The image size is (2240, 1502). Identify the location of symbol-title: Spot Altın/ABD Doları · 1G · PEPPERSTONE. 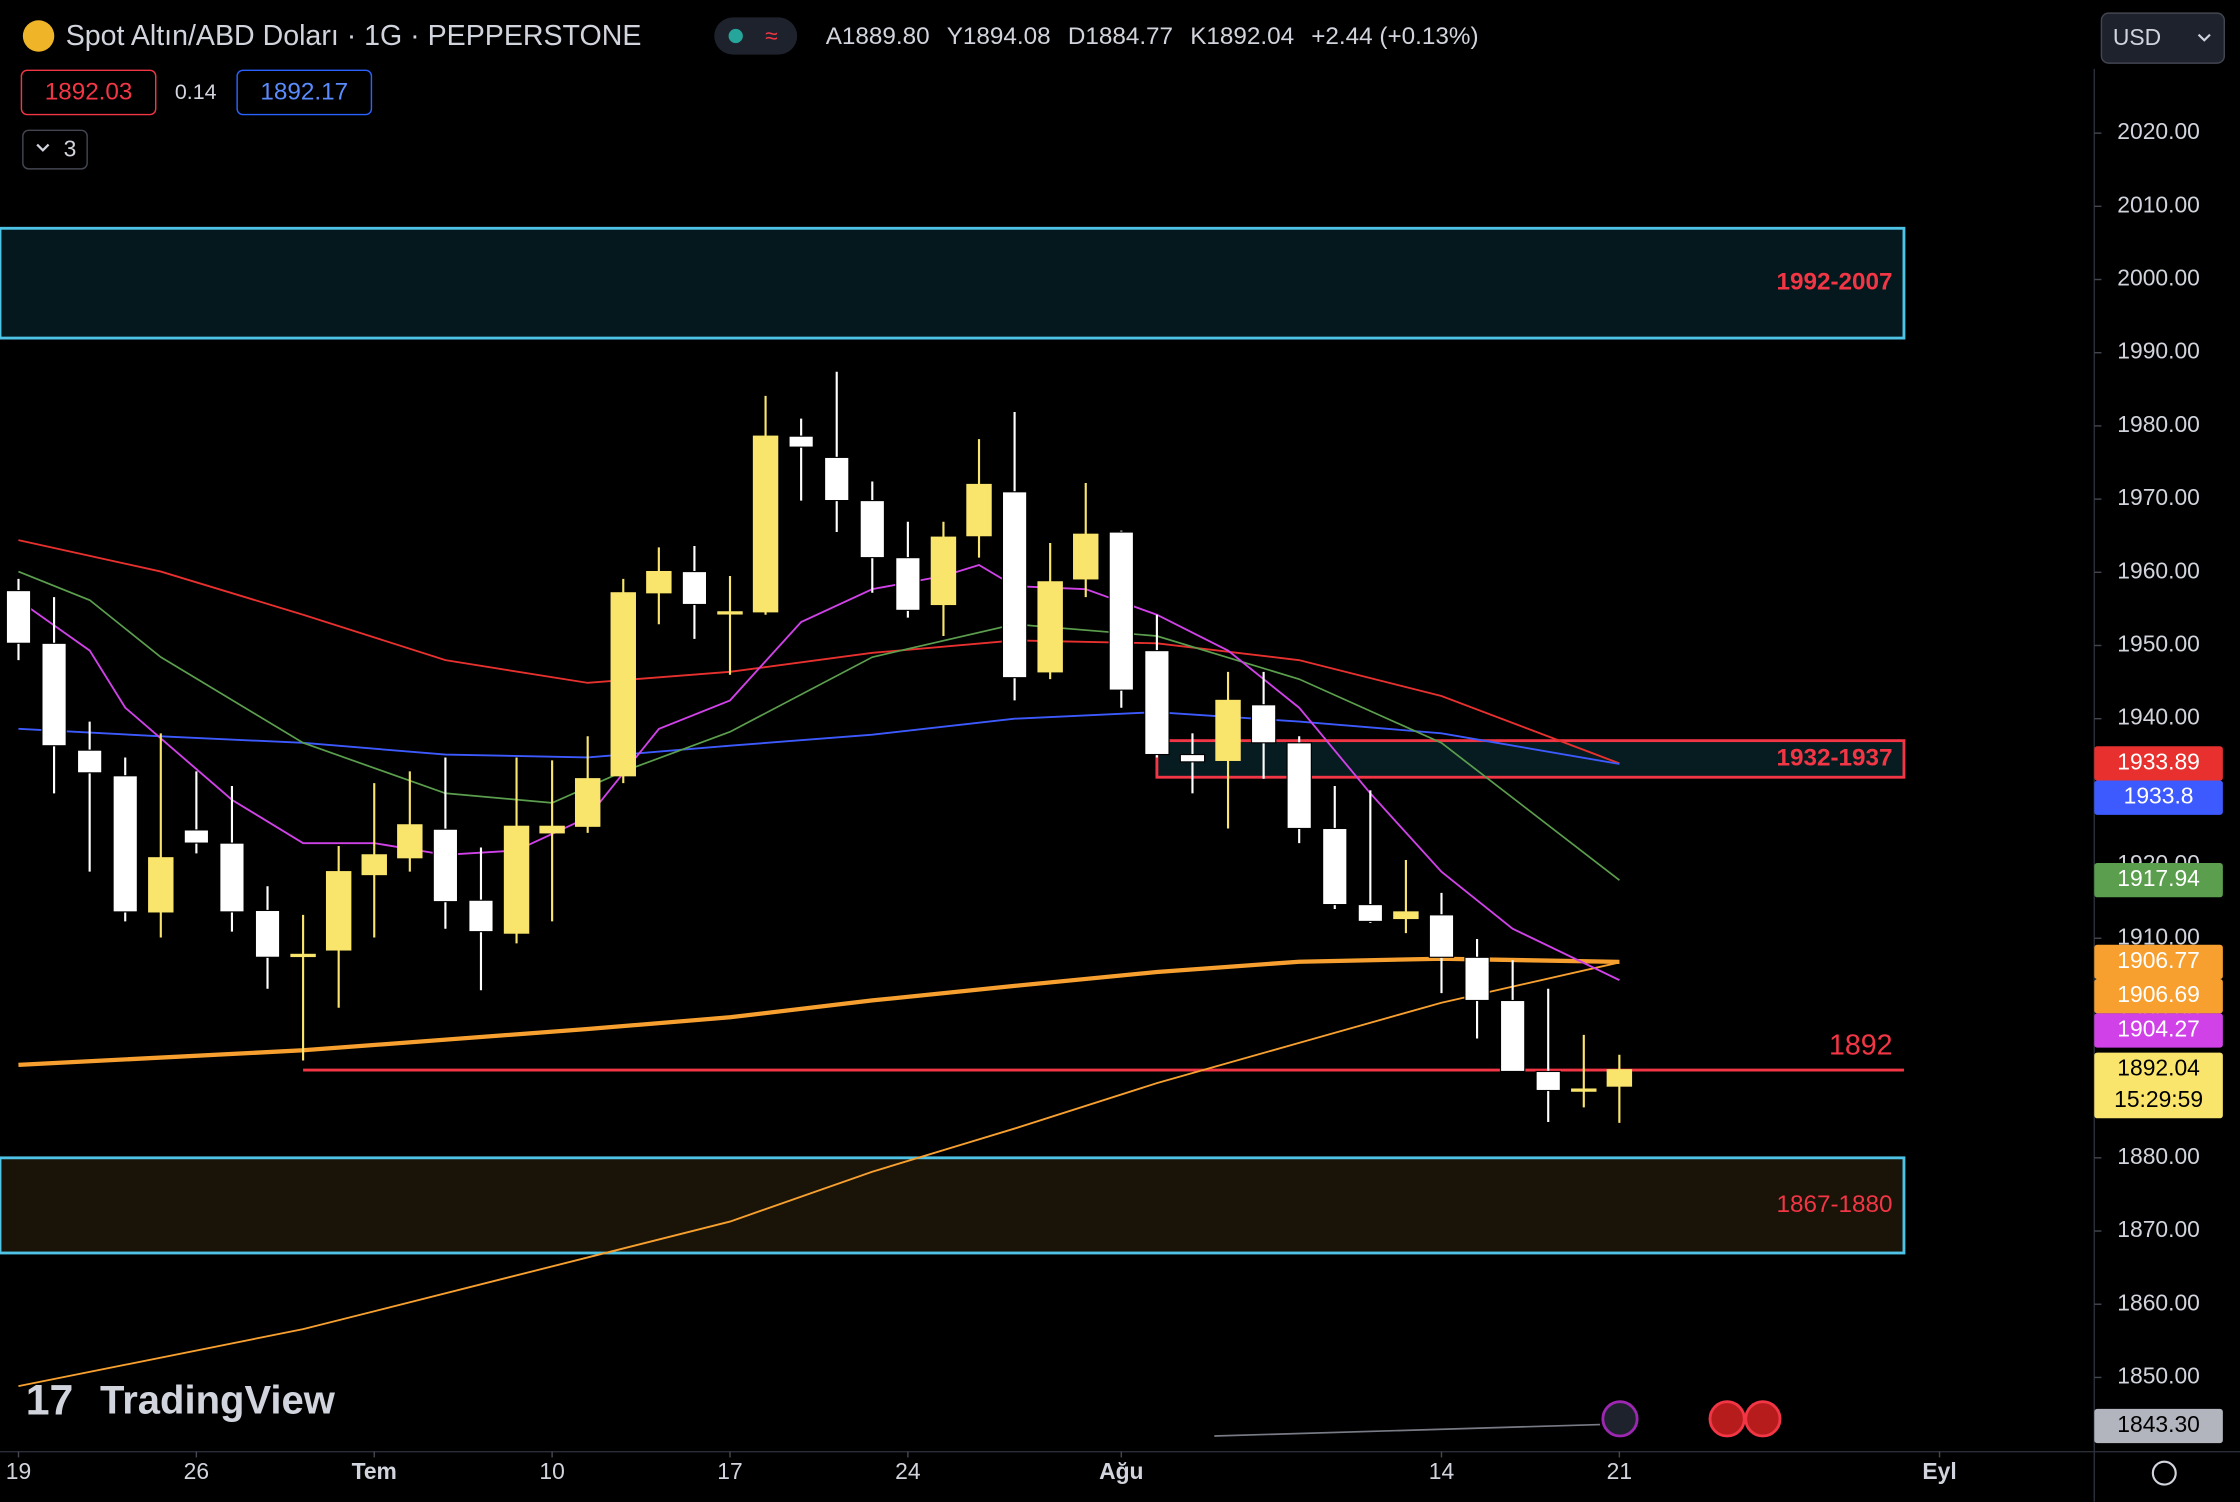
(354, 36).